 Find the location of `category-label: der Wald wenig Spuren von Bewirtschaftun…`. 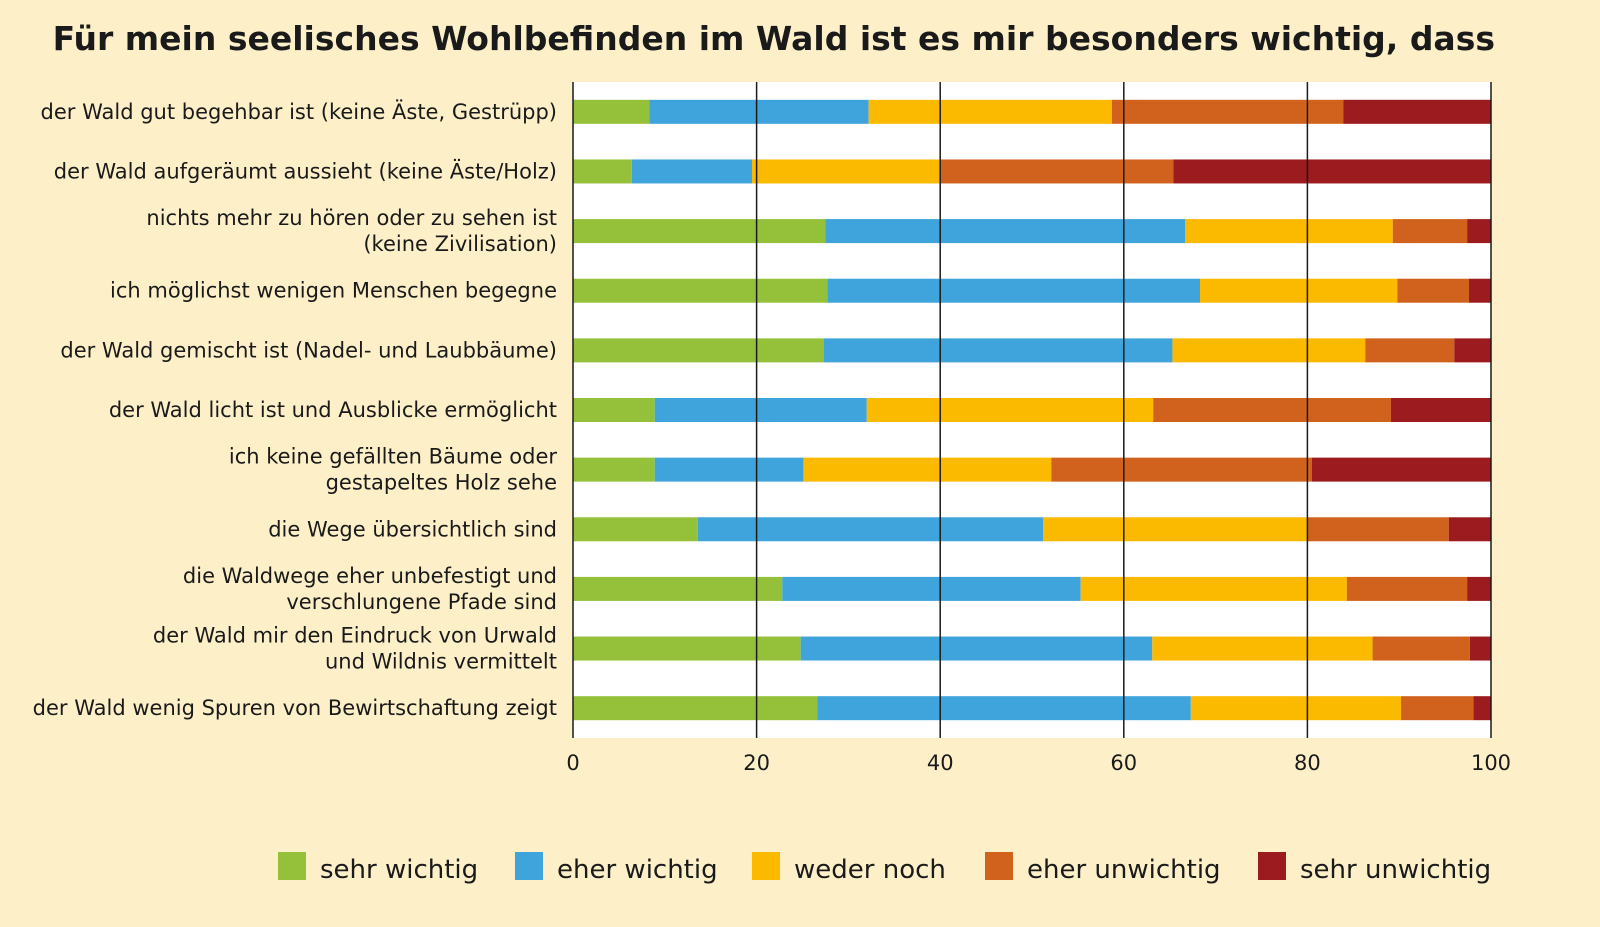

category-label: der Wald wenig Spuren von Bewirtschaftun… is located at coordinates (295, 708).